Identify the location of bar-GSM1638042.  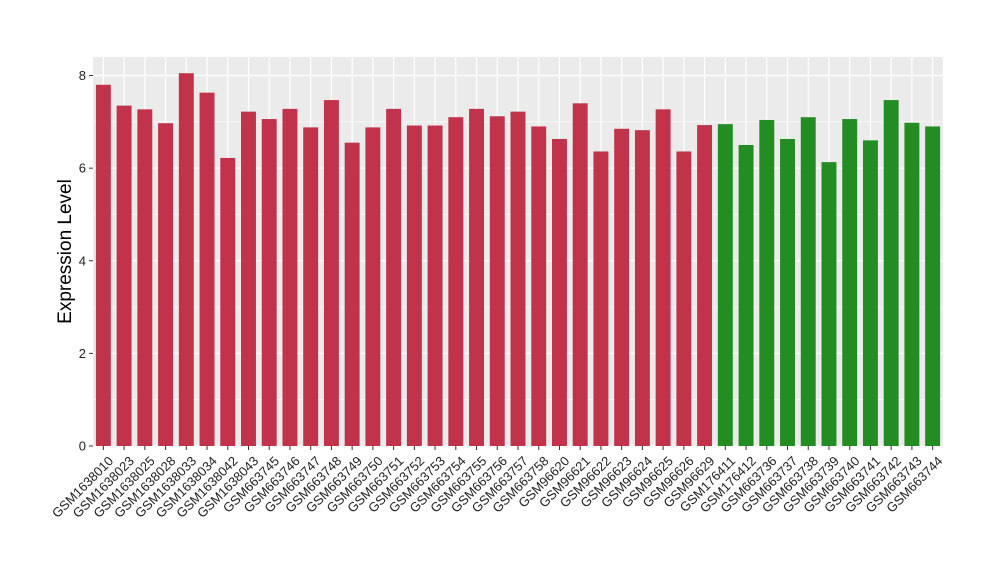
(228, 301).